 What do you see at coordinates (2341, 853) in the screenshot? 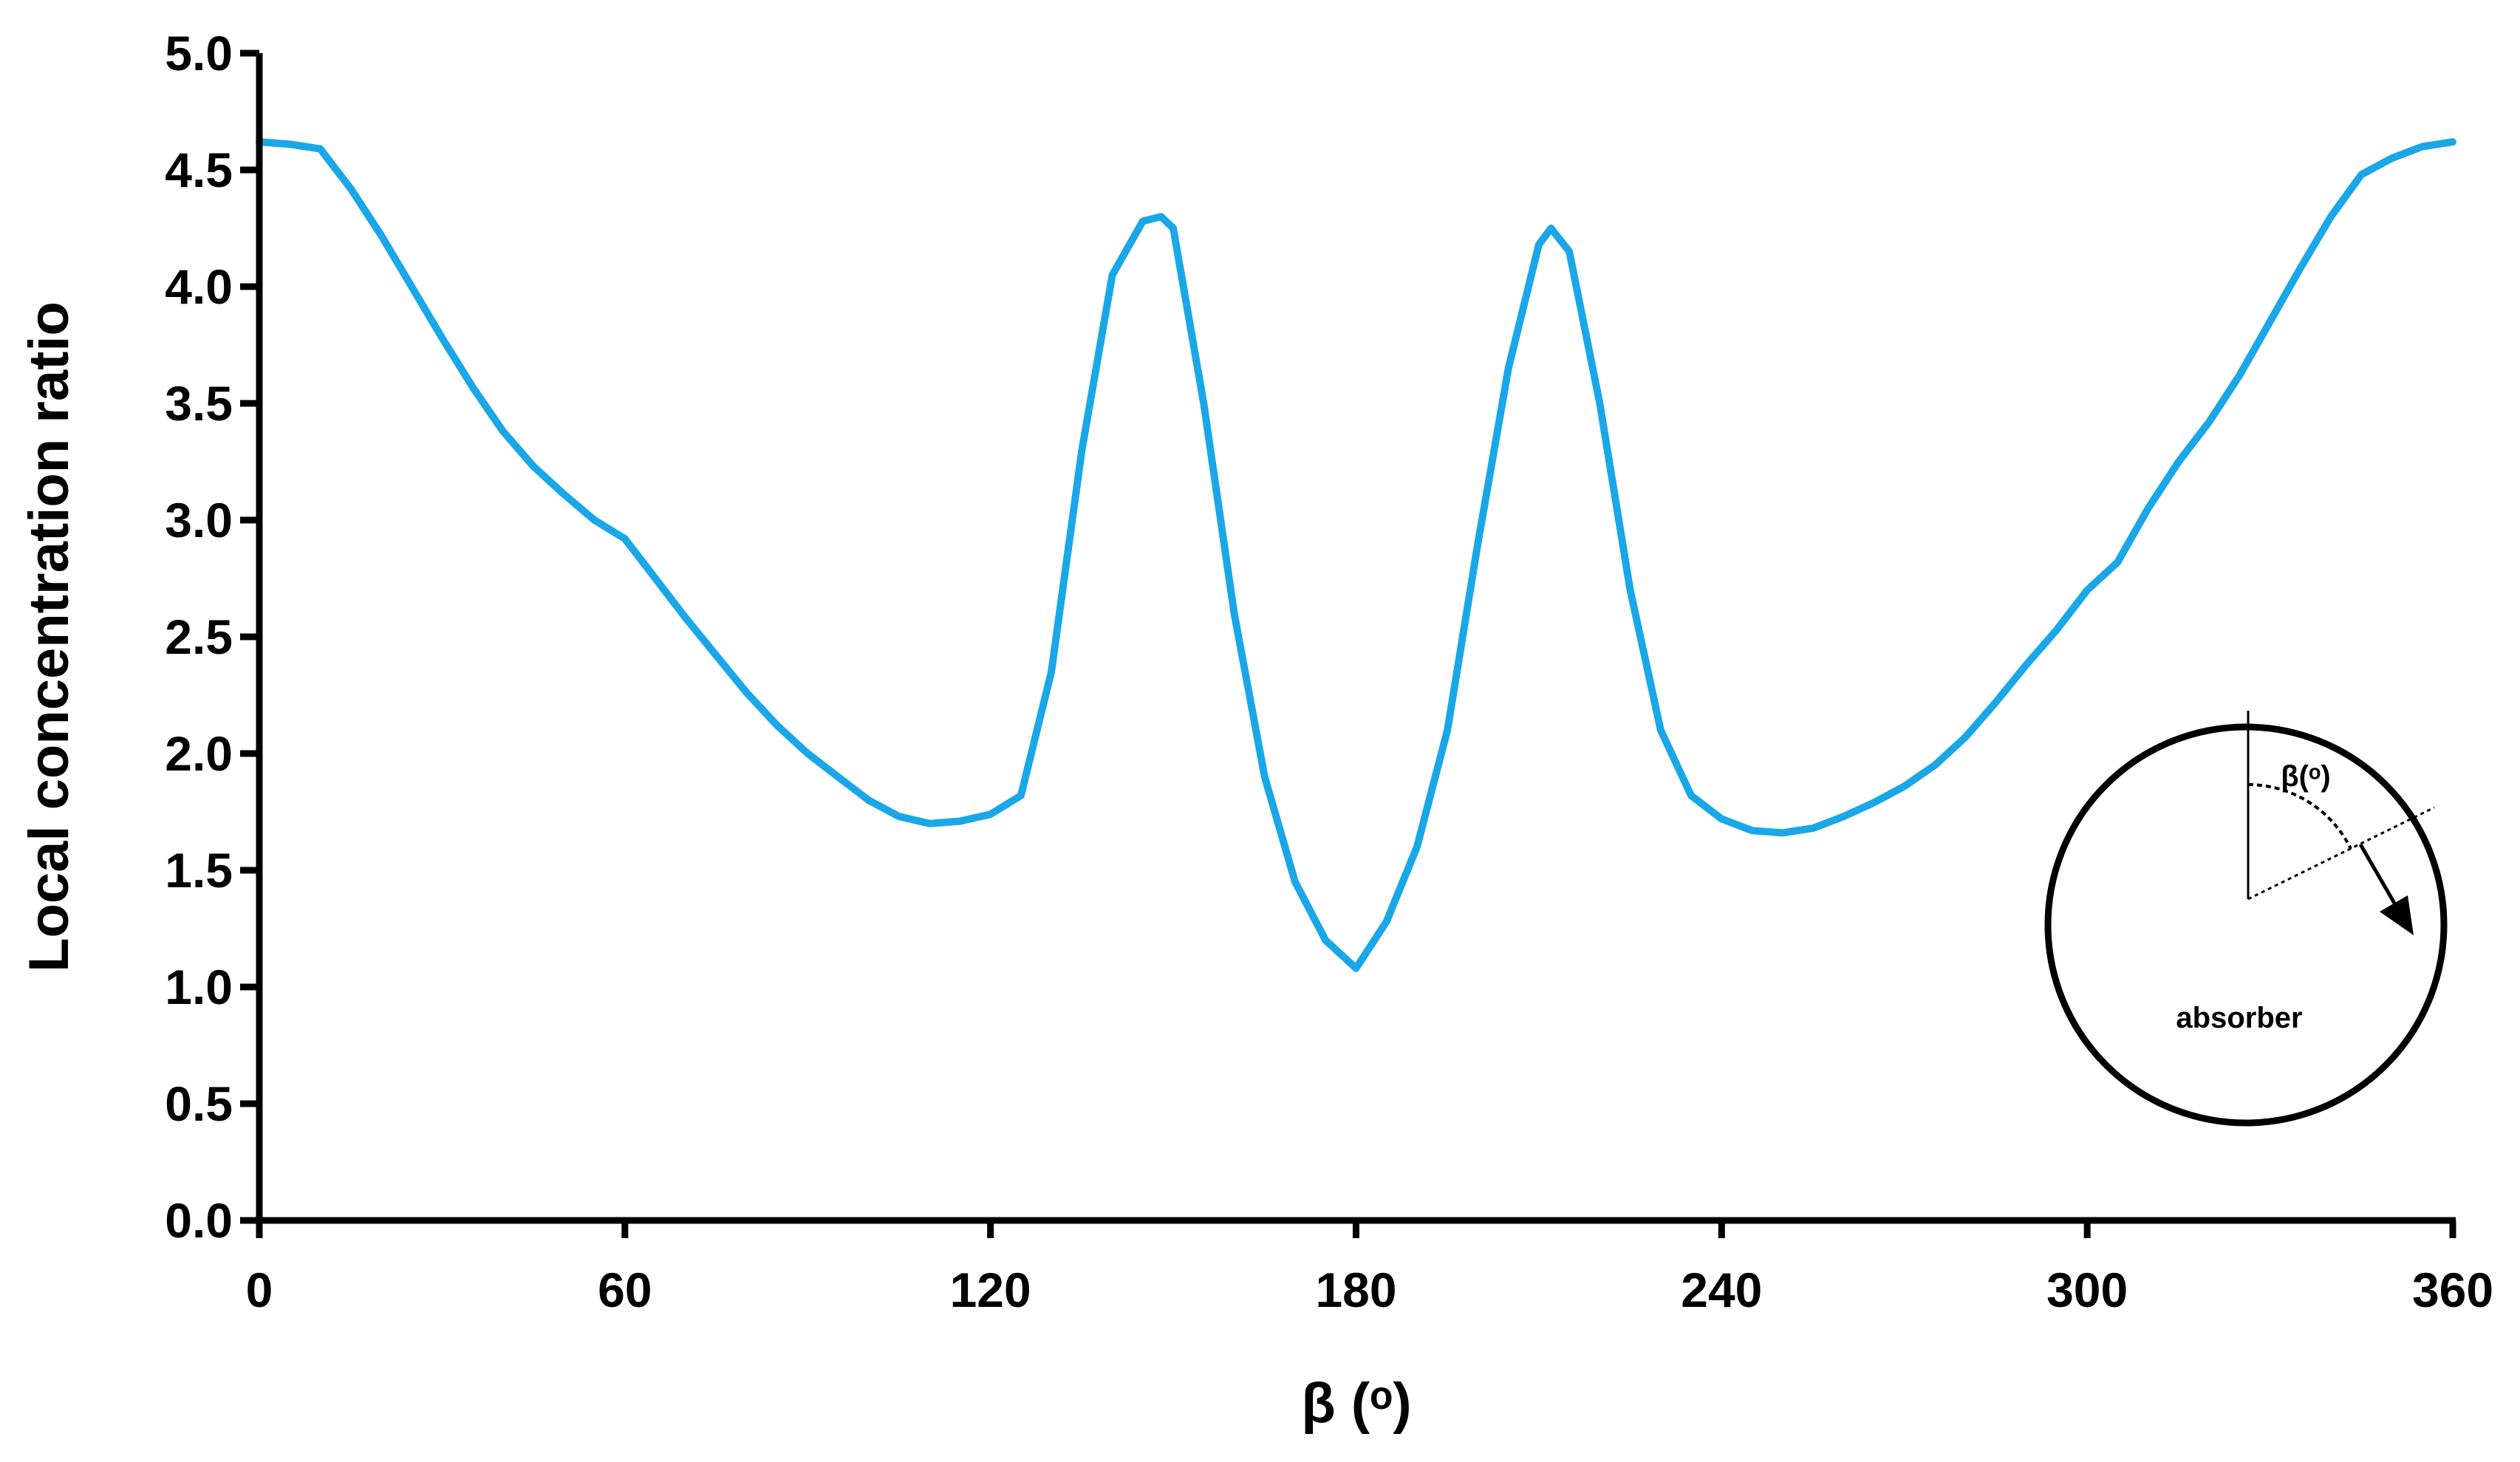
I see `angle-radius-line` at bounding box center [2341, 853].